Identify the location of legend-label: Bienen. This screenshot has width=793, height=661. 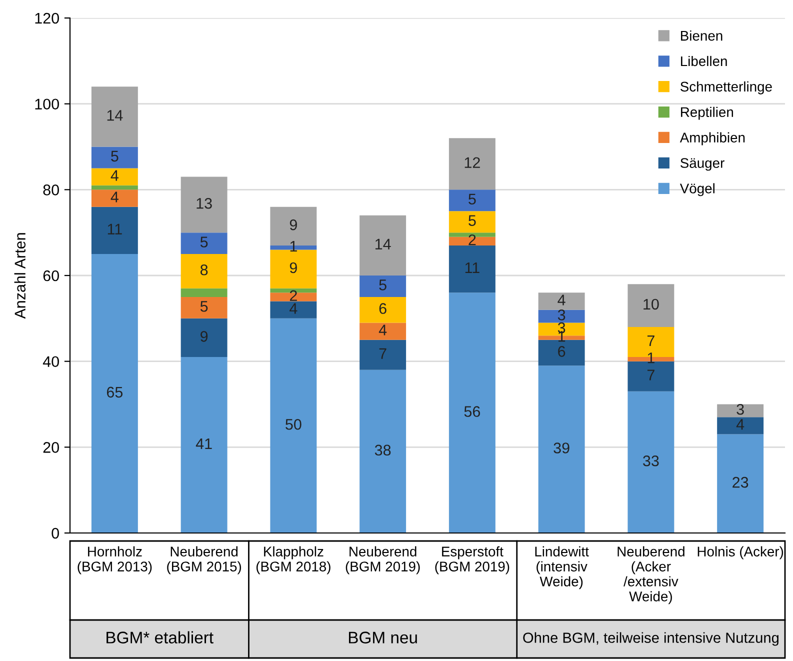
(701, 35).